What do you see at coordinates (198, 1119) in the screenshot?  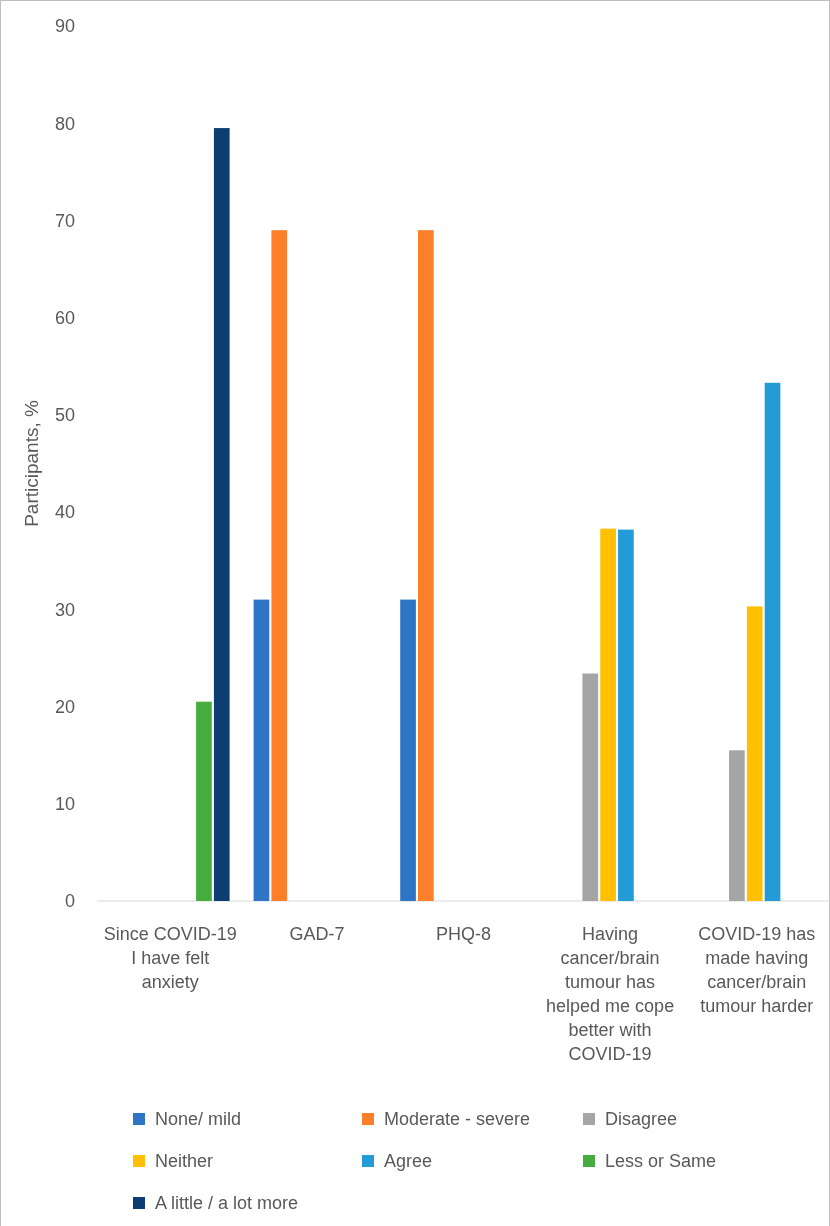 I see `legend-label: None/ mild` at bounding box center [198, 1119].